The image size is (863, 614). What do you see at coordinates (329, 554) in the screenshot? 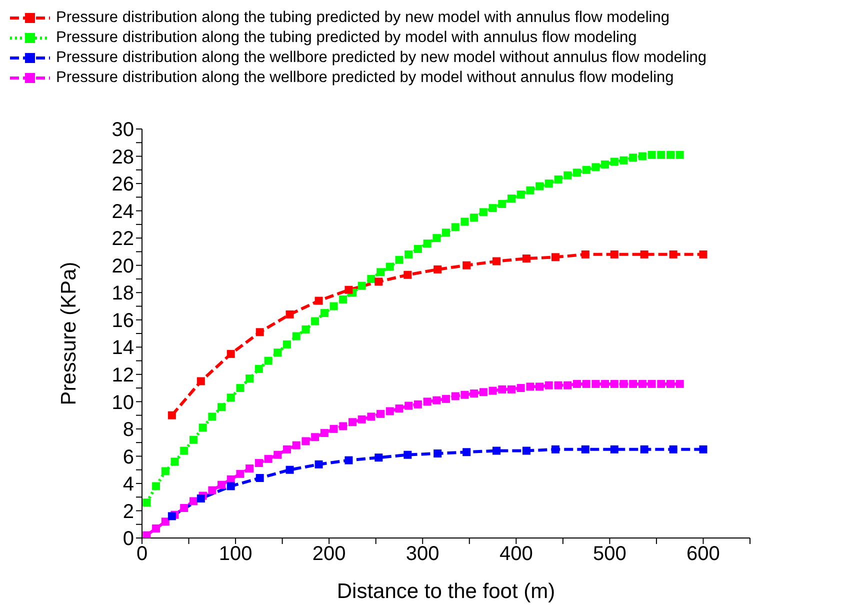
I see `x-tick-label: 200` at bounding box center [329, 554].